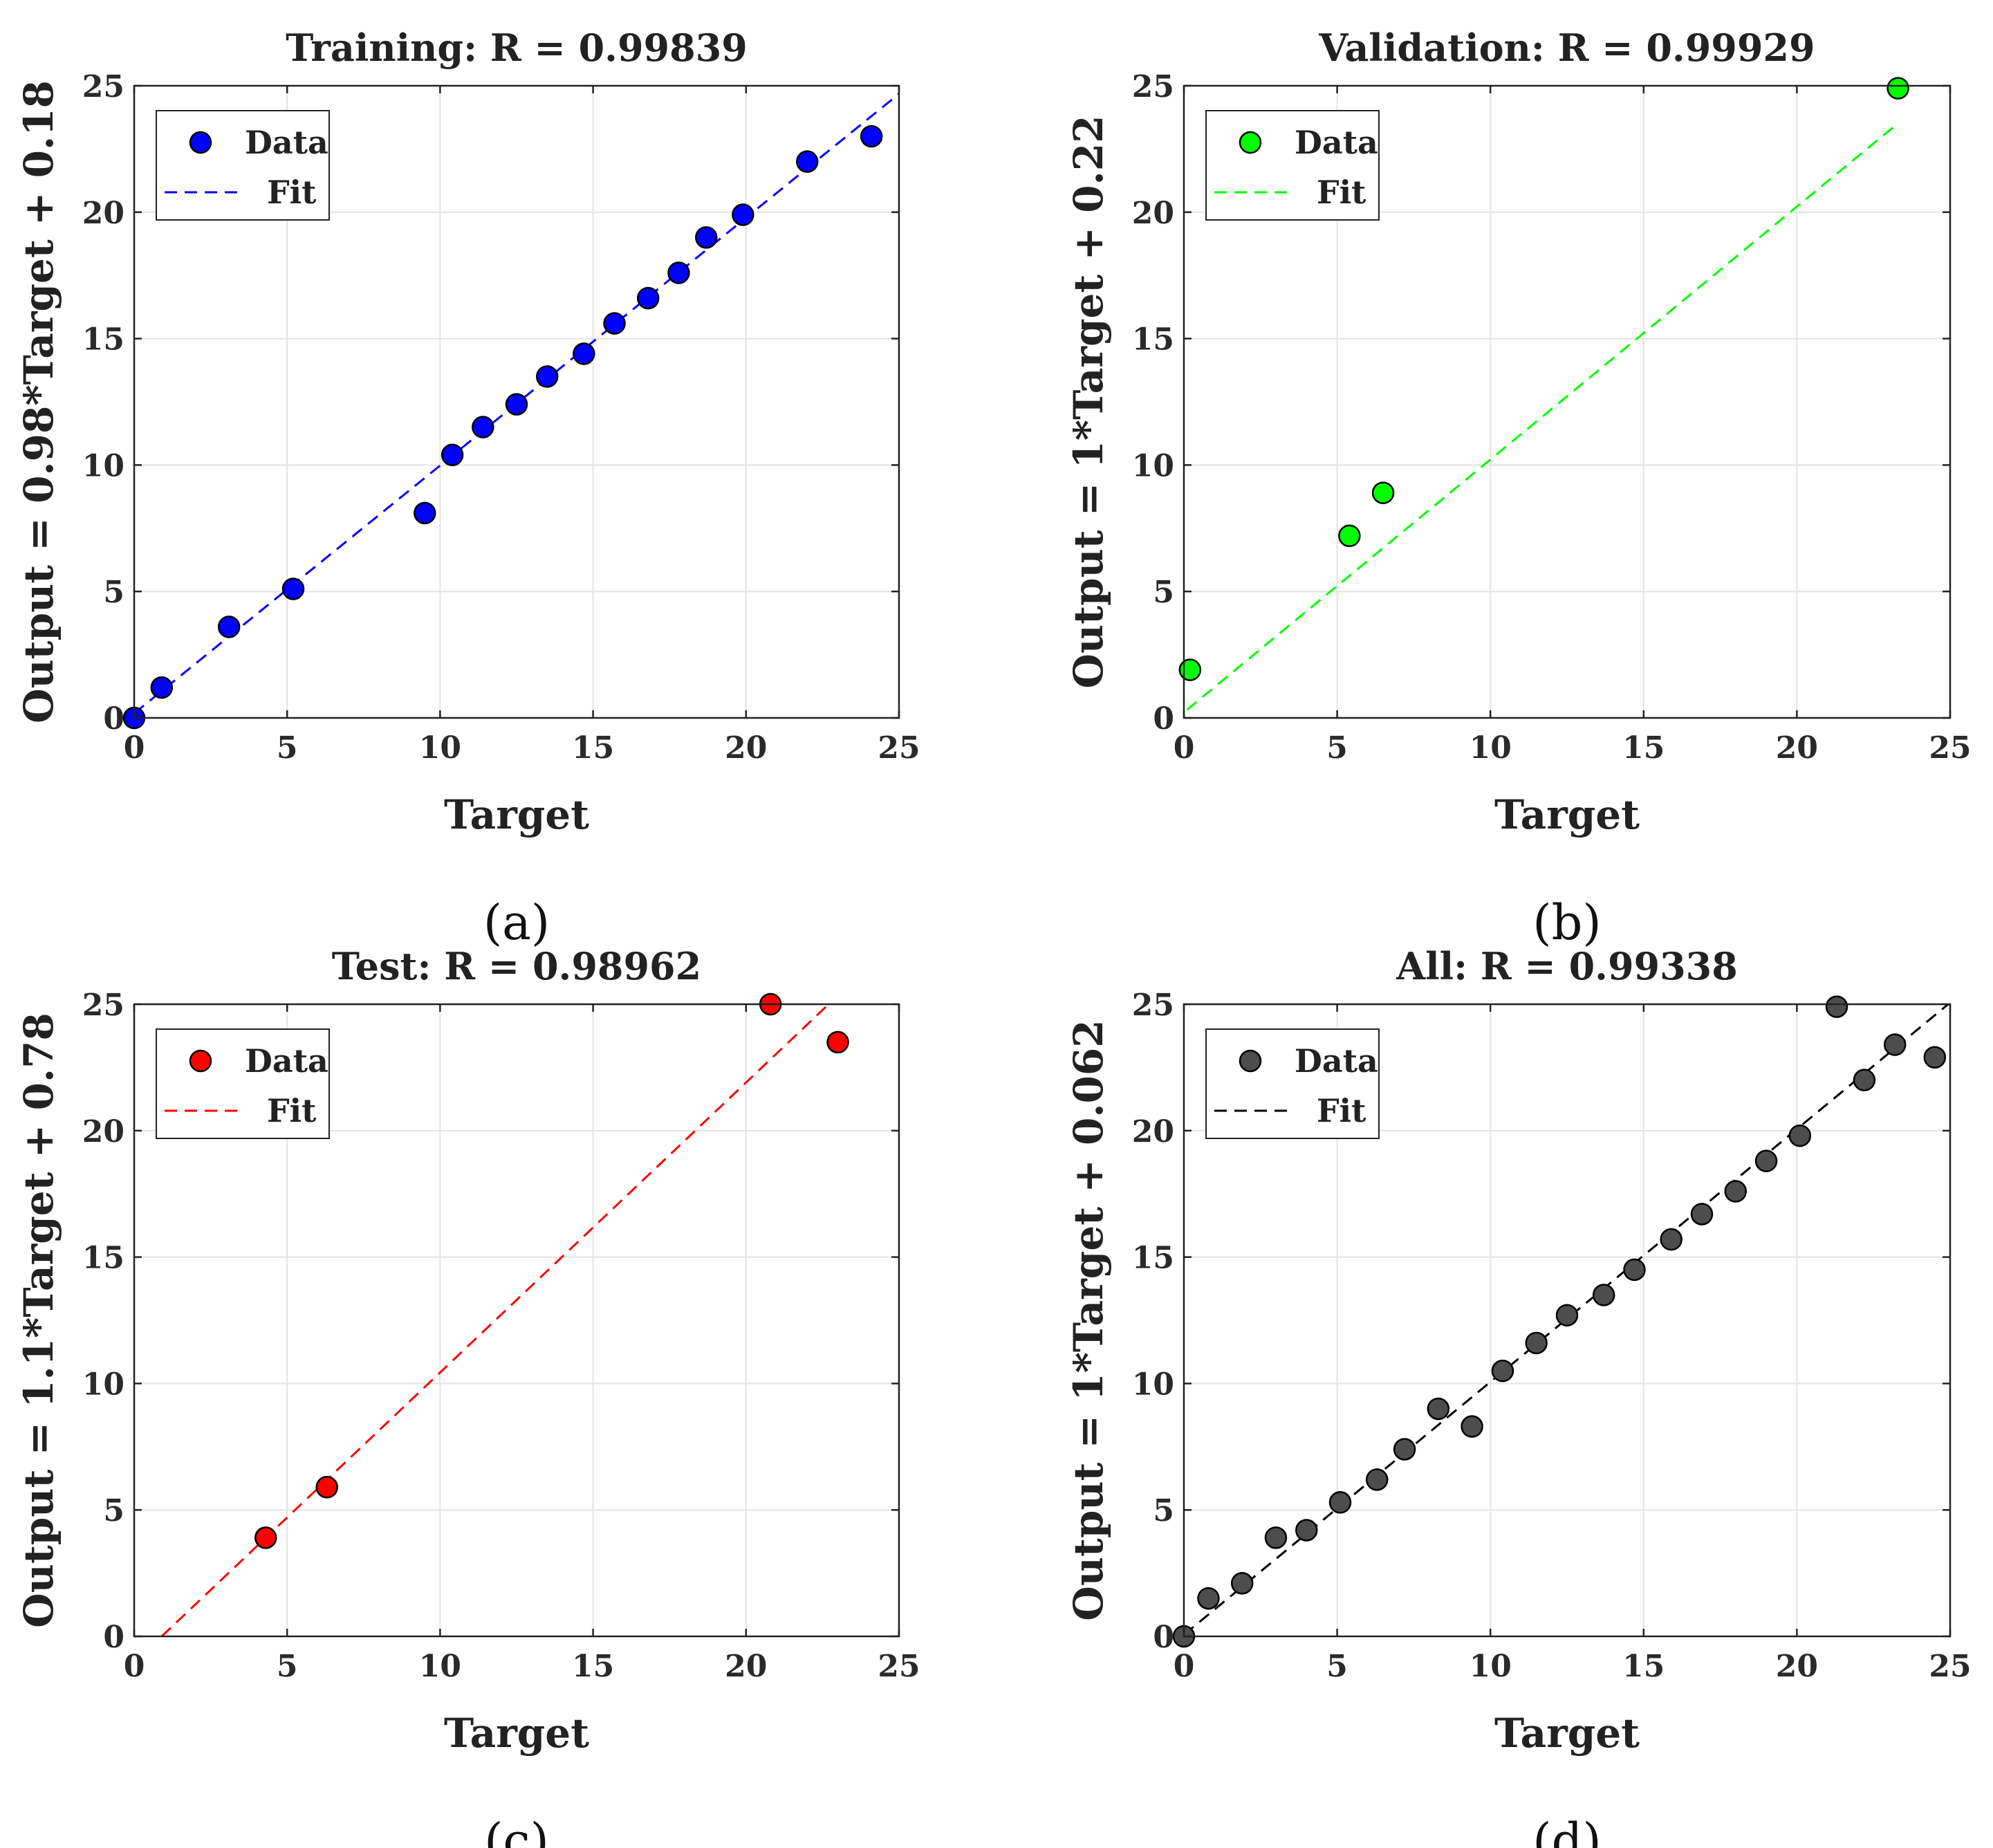 The image size is (1993, 1848). What do you see at coordinates (38, 401) in the screenshot?
I see `y-axis-label: Output = 0.98*Target + 0.18` at bounding box center [38, 401].